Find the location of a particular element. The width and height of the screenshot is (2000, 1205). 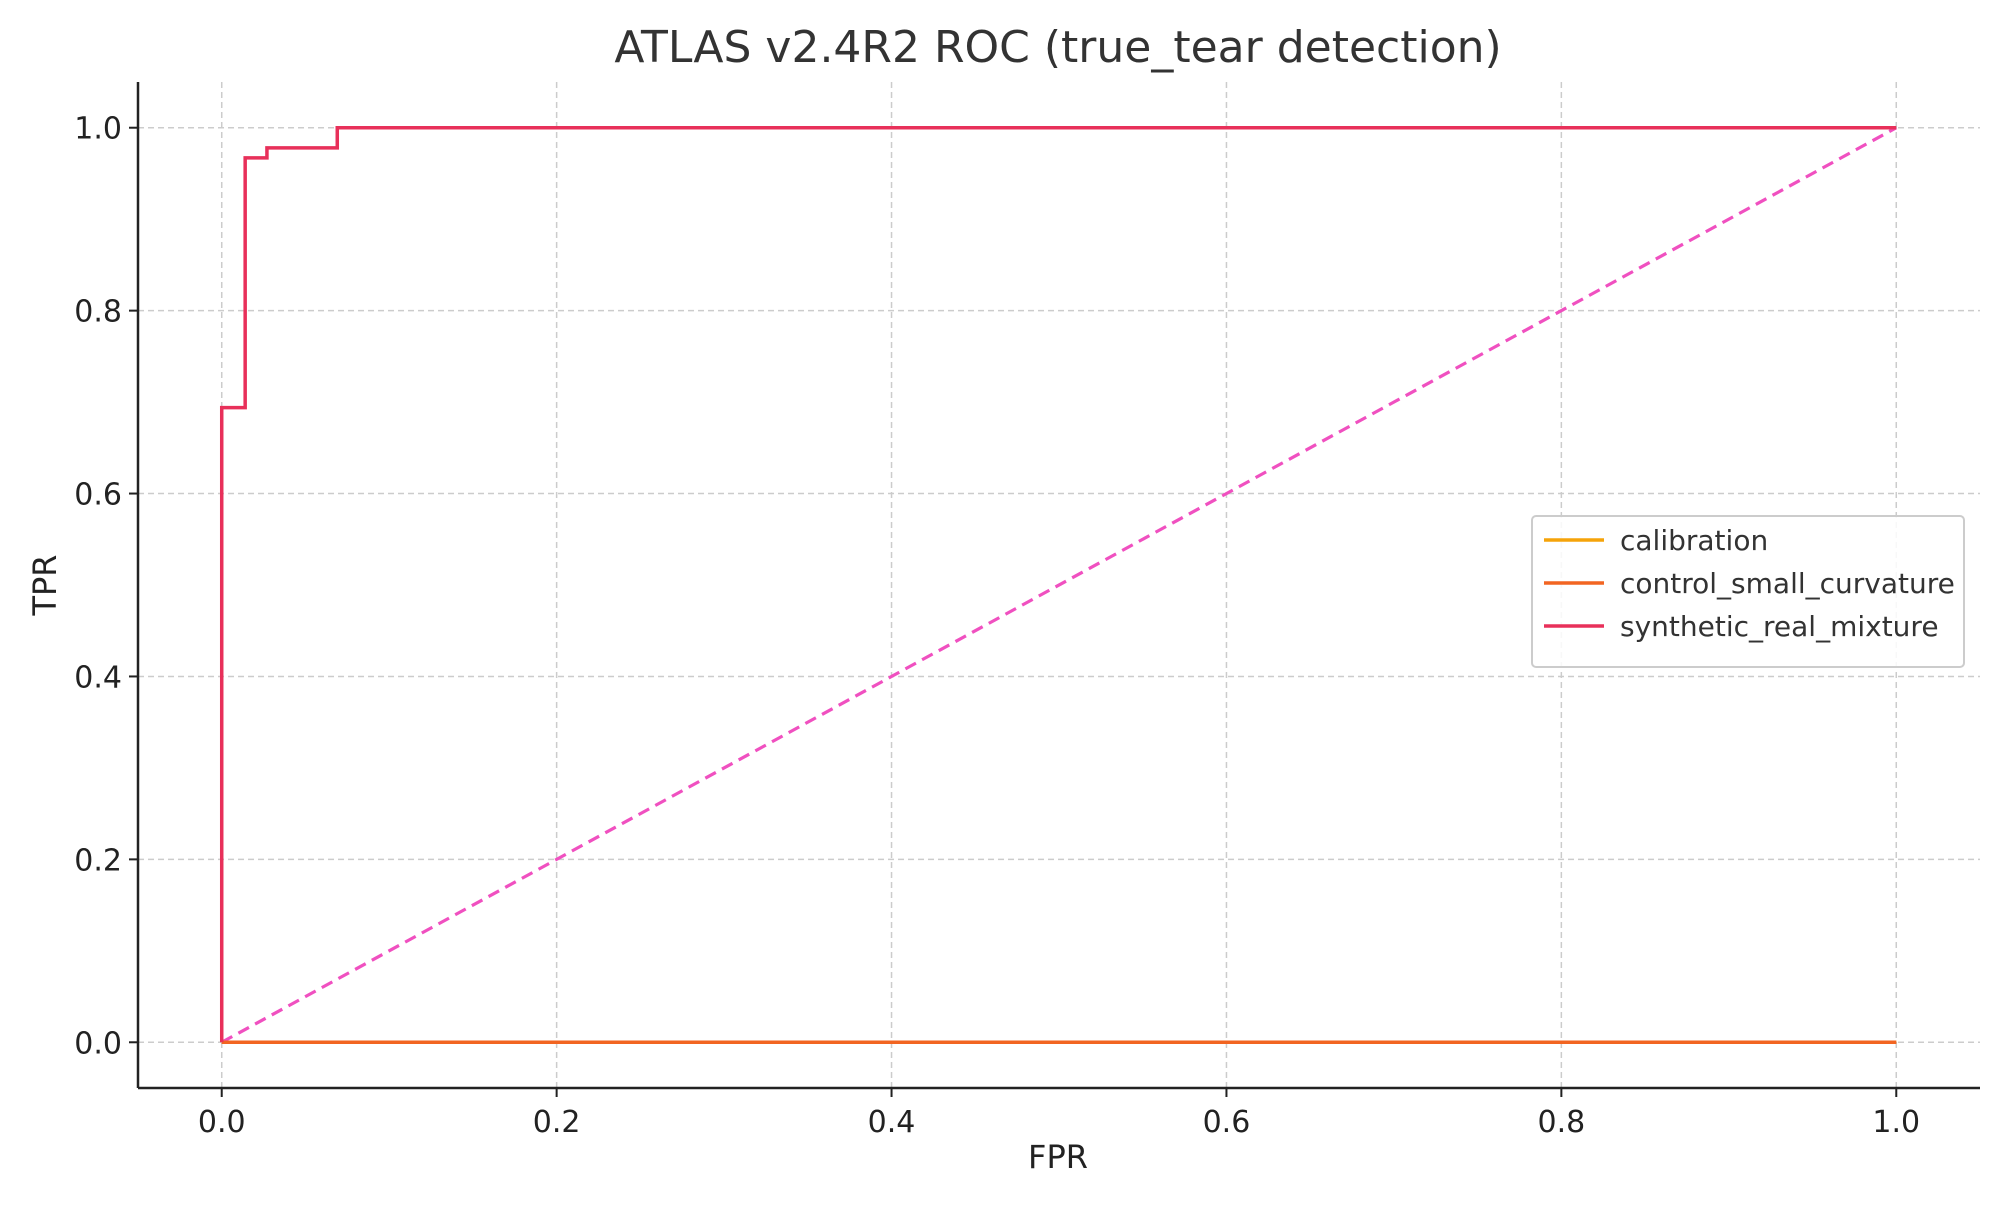

y-tick-label: 0.6 is located at coordinates (98, 495).